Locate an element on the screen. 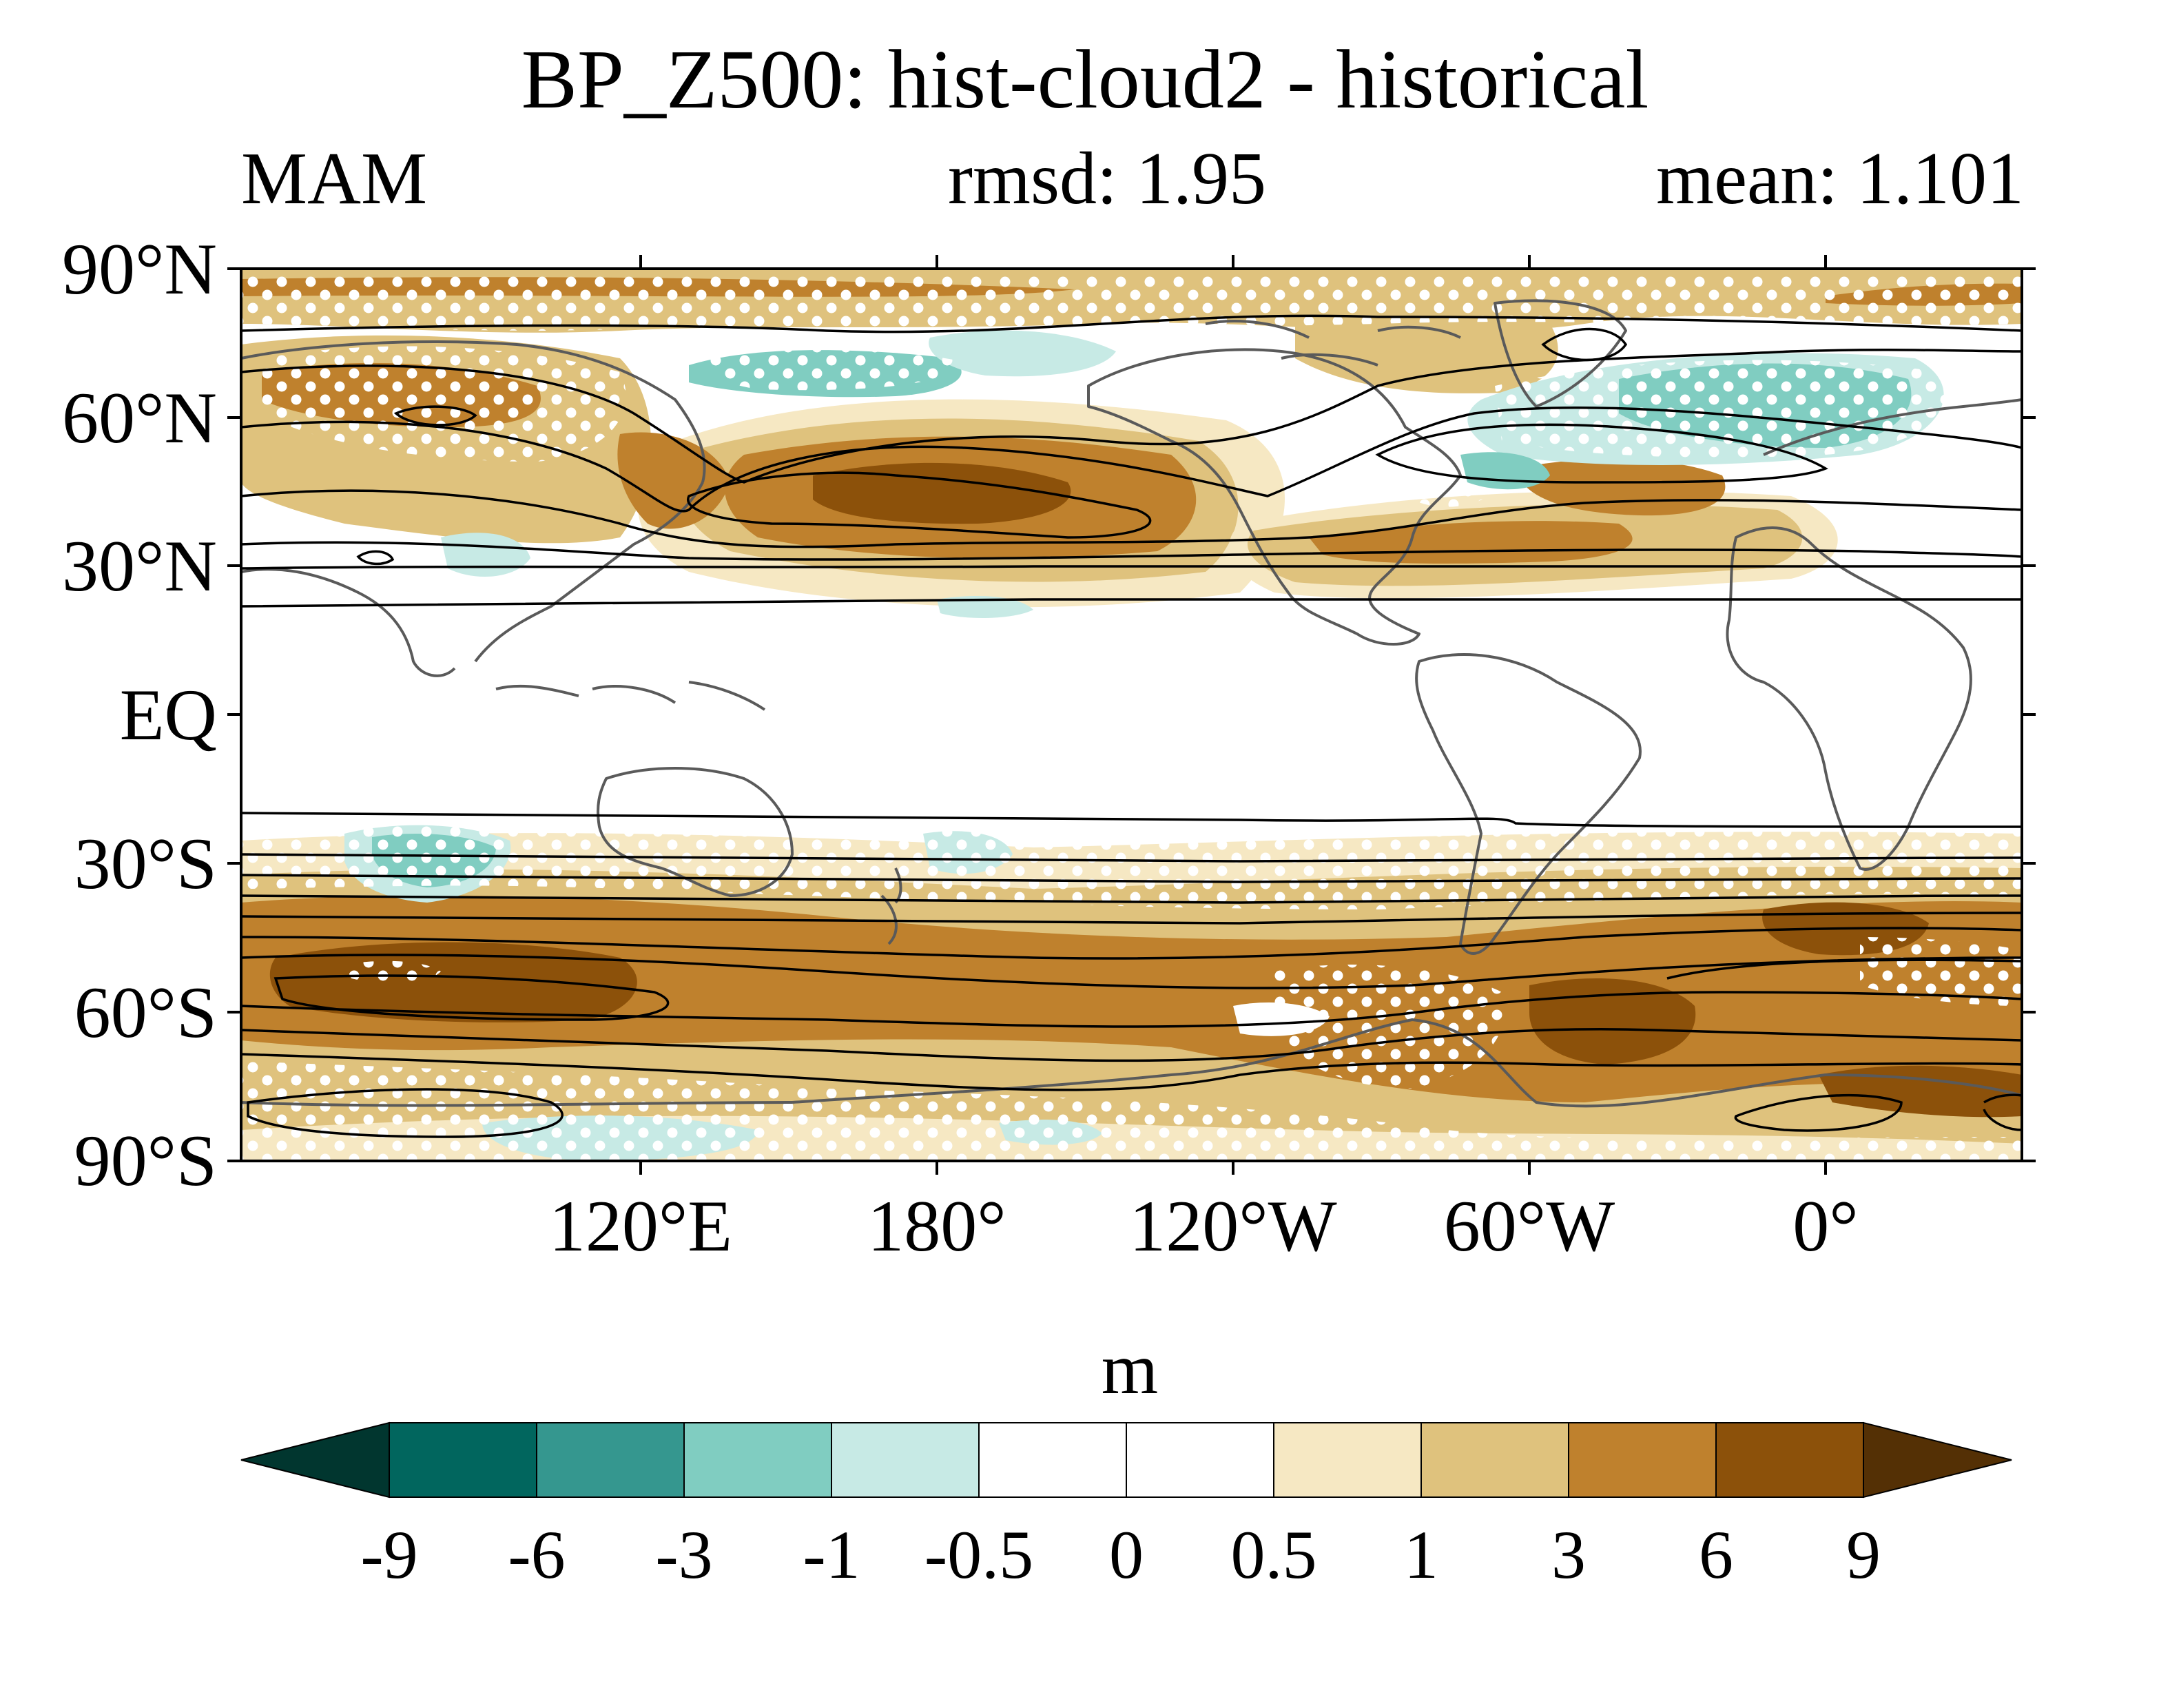 This screenshot has height=1708, width=2170. colorbar-extend-high is located at coordinates (1937, 1460).